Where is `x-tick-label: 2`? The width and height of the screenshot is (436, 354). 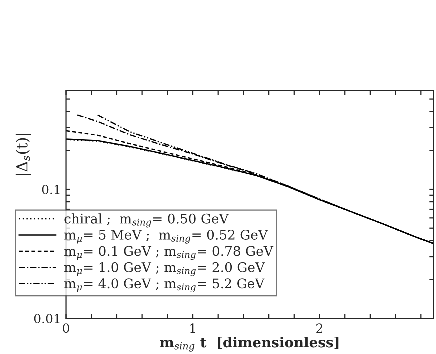 x-tick-label: 2 is located at coordinates (319, 328).